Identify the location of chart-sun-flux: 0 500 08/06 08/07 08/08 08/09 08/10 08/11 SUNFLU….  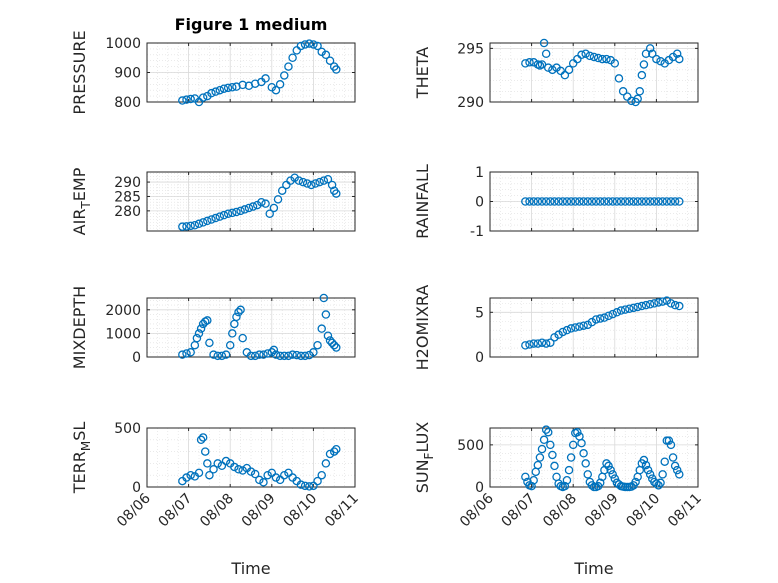
(559, 476).